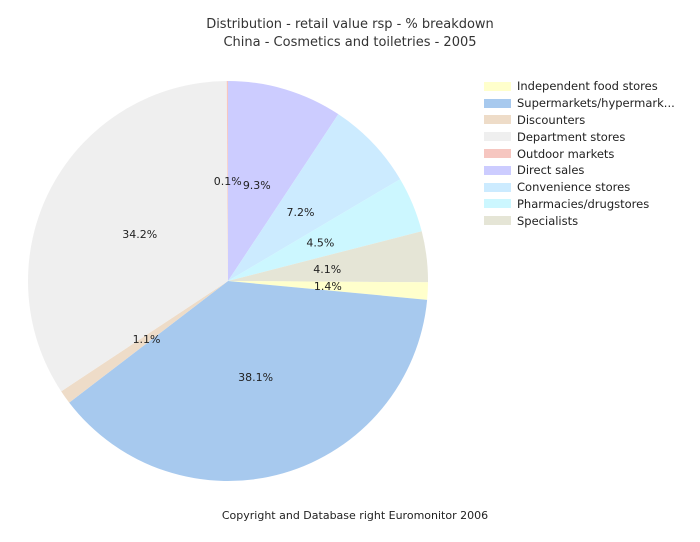 The image size is (700, 542). I want to click on legend-item: Pharmacies/drugstores, so click(579, 204).